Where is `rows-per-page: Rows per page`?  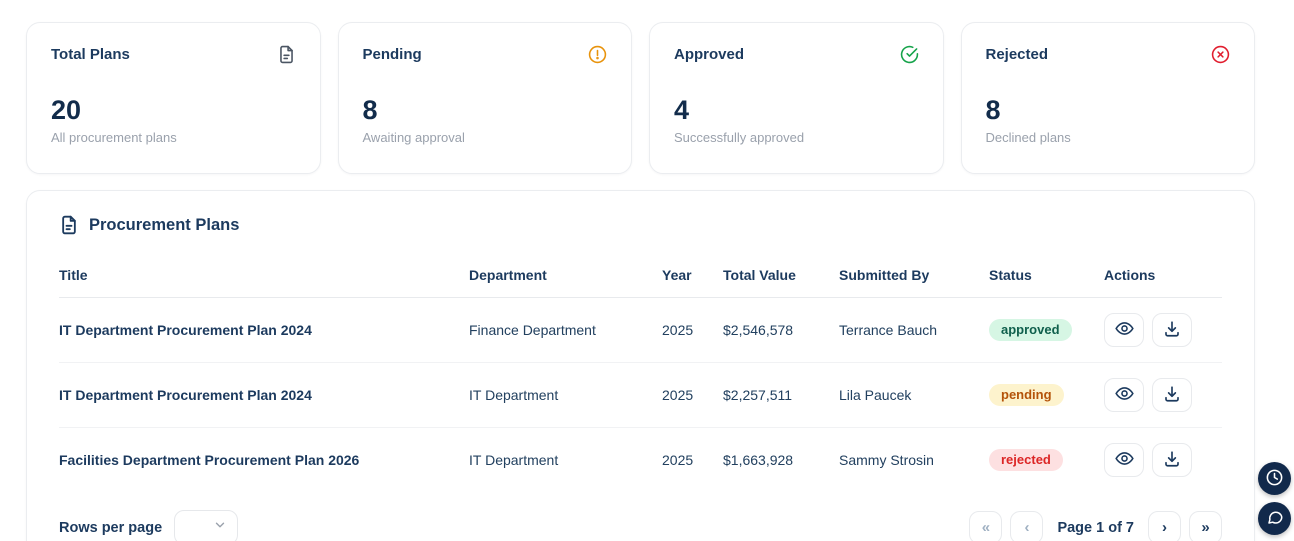
rows-per-page: Rows per page is located at coordinates (149, 525).